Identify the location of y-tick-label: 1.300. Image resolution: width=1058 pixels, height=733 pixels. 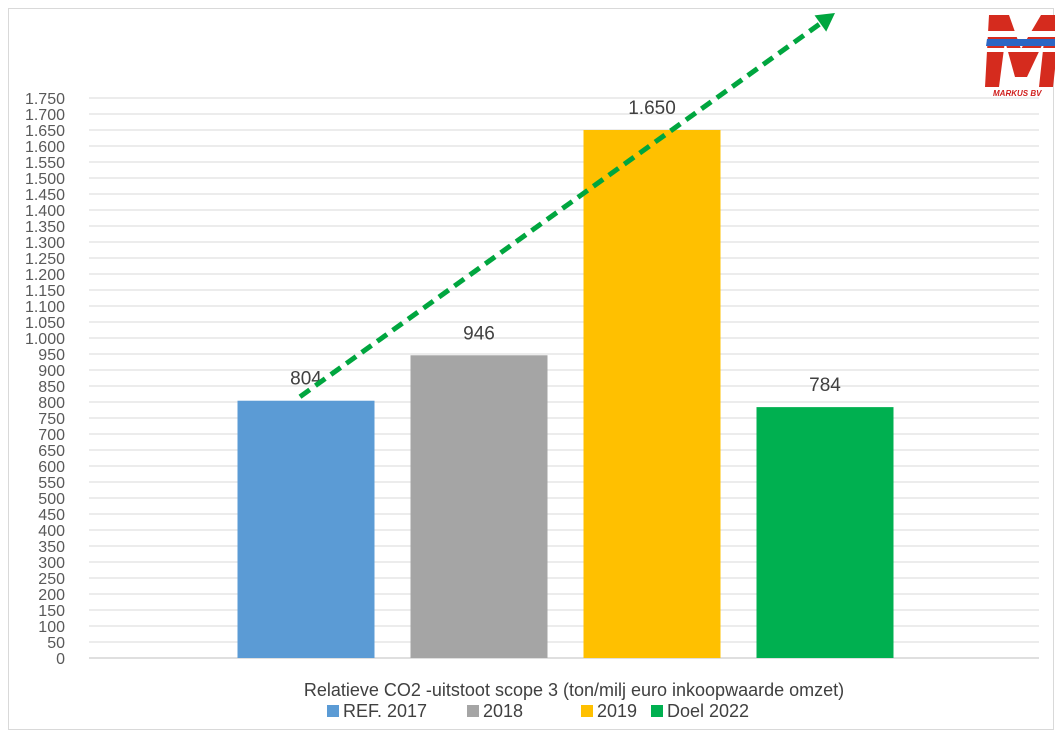
(45, 243).